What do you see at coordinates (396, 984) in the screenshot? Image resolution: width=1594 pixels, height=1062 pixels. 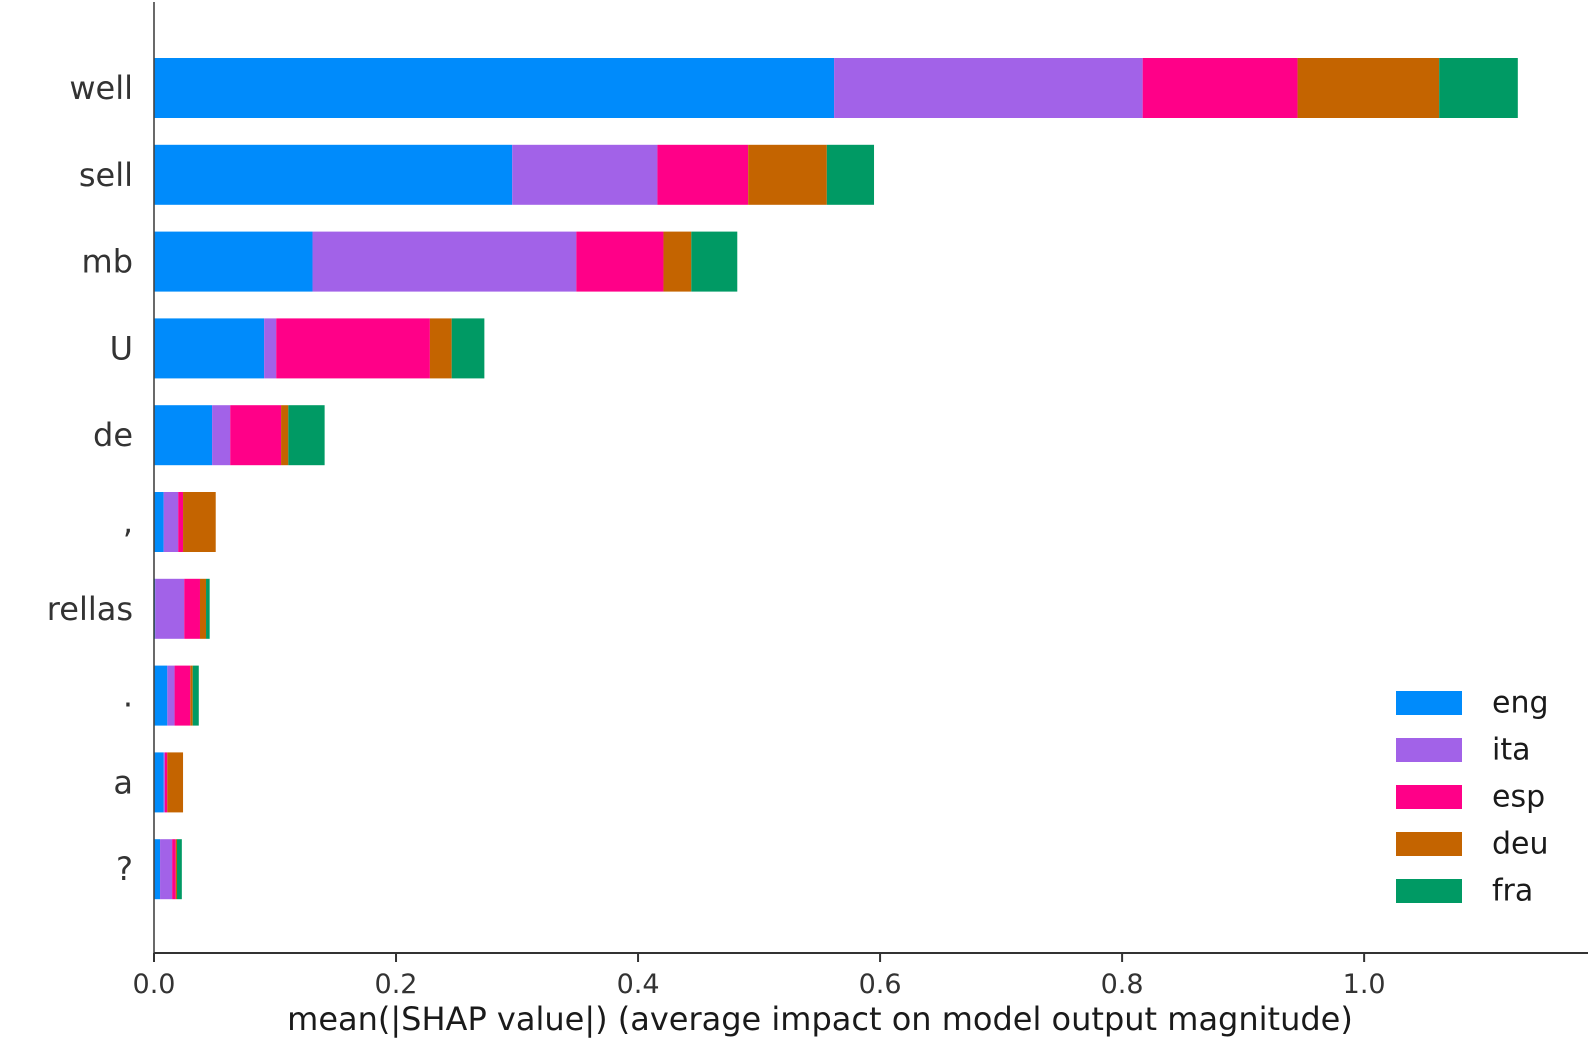 I see `x-tick-label: 0.2` at bounding box center [396, 984].